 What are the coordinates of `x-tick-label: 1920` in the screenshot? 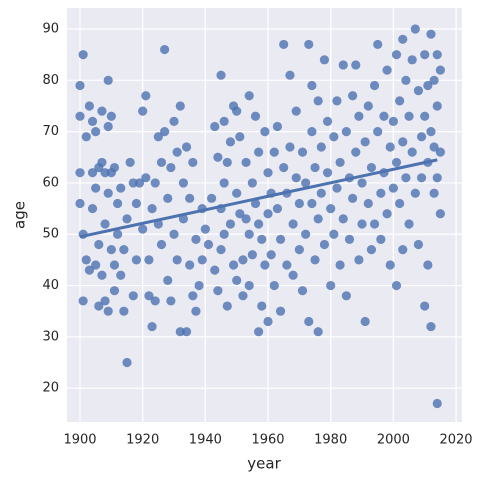 It's located at (142, 440).